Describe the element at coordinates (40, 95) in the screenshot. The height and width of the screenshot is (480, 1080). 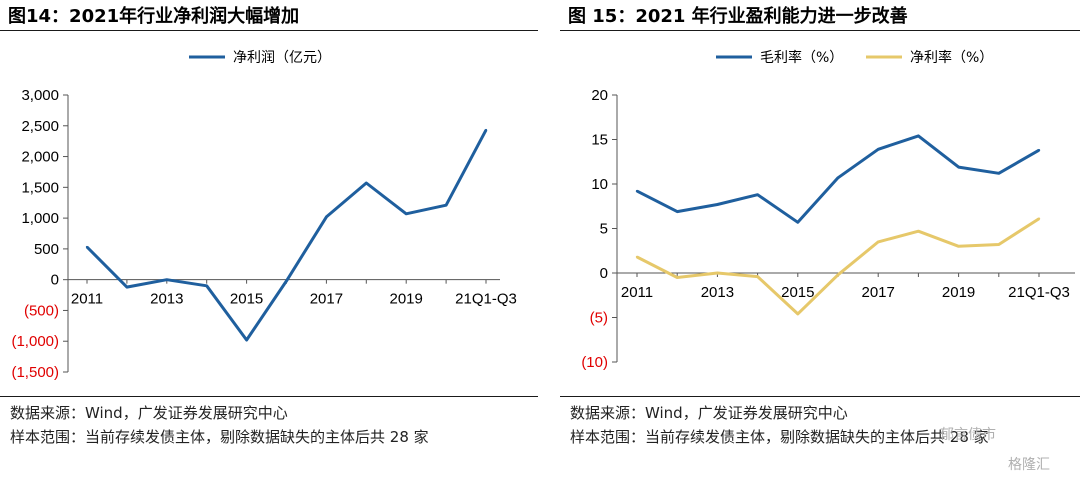
I see `y-tick-label: 3,000` at that location.